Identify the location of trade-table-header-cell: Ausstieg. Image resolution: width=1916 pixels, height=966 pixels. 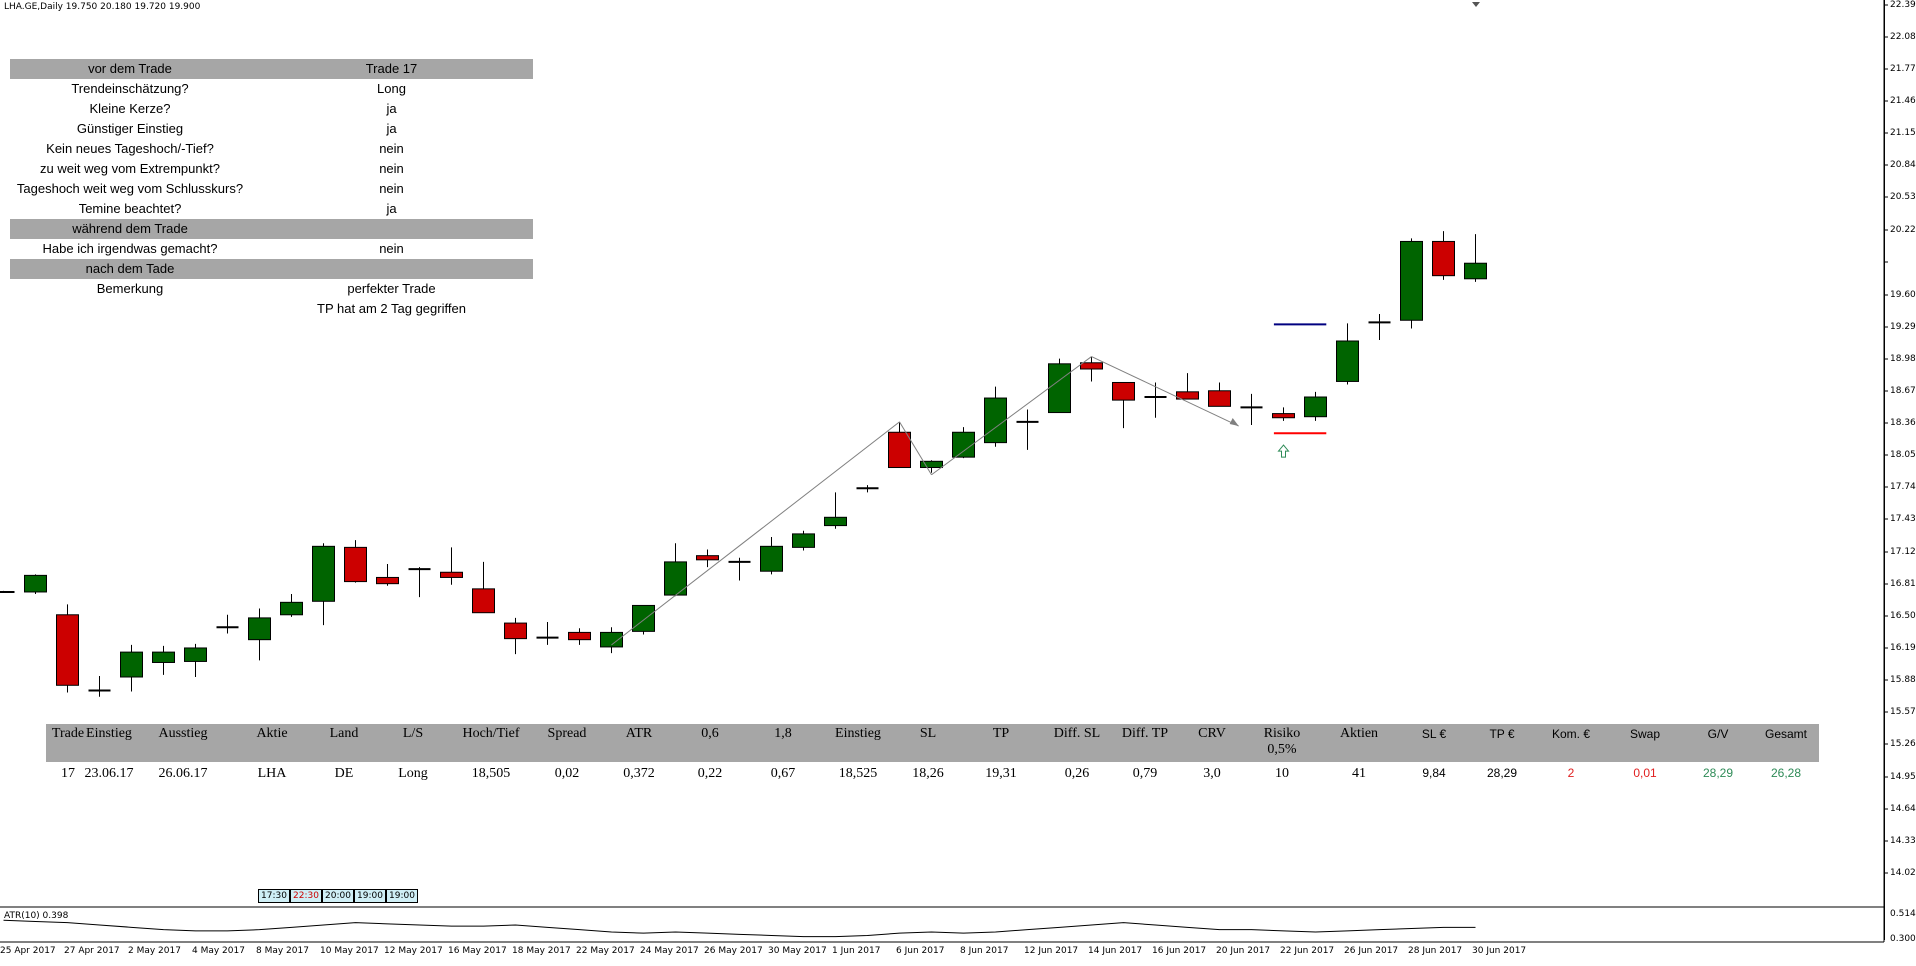
(183, 733).